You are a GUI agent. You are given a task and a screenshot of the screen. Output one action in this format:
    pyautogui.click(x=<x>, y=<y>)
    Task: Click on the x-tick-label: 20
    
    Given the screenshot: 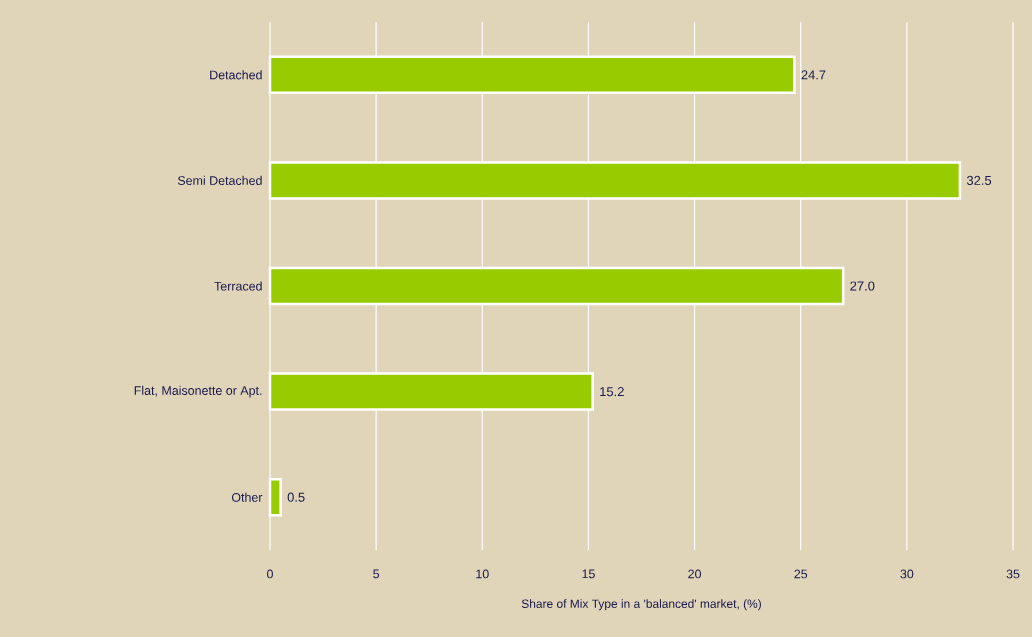 What is the action you would take?
    pyautogui.click(x=695, y=574)
    